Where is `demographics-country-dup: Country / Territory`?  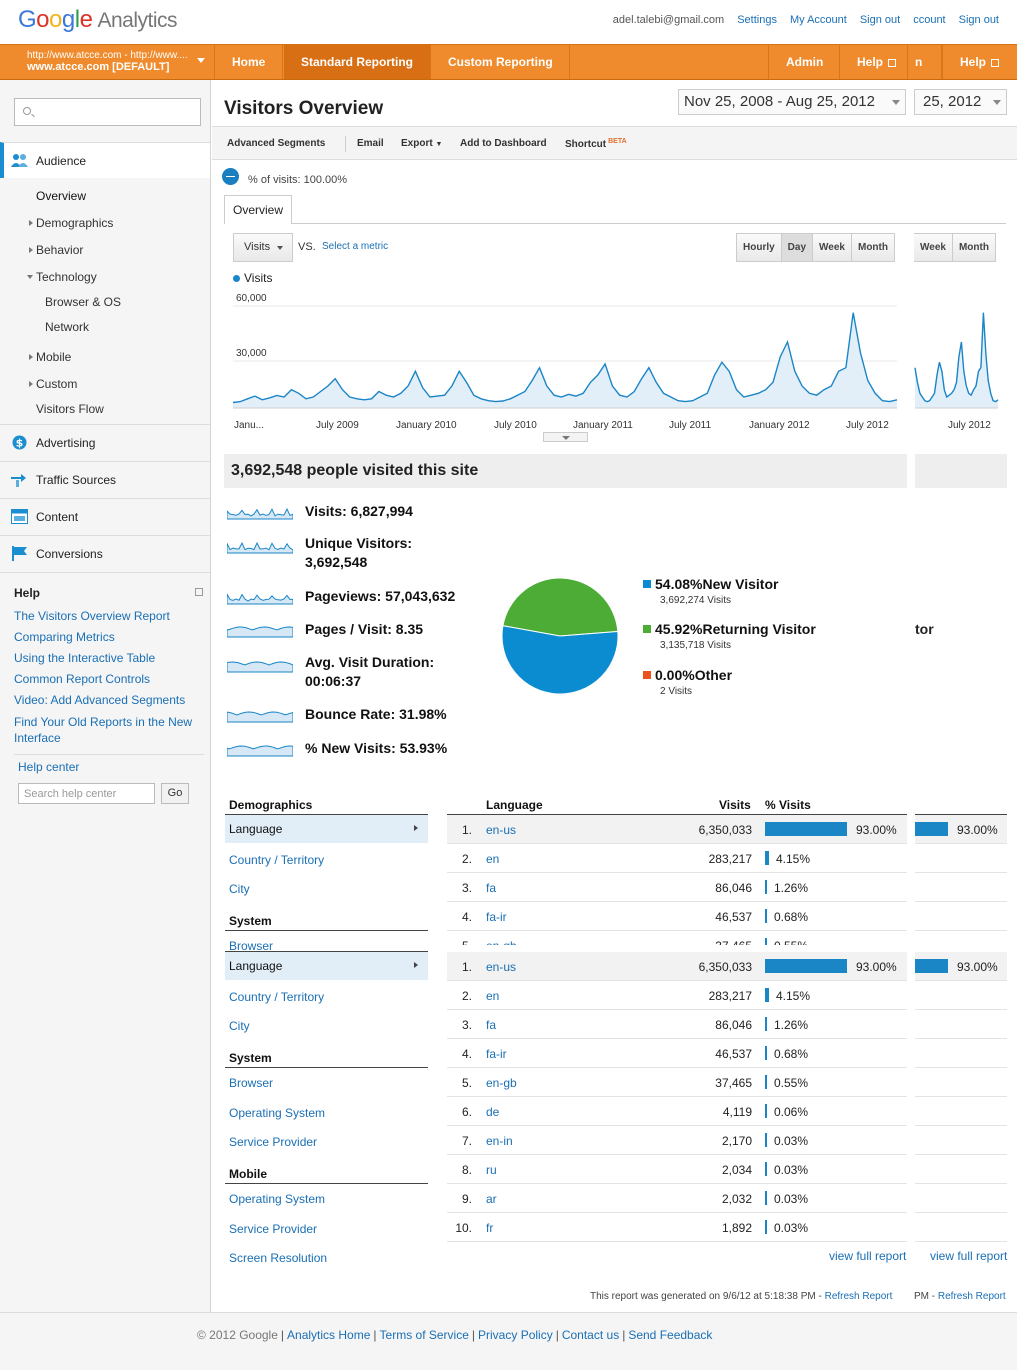 demographics-country-dup: Country / Territory is located at coordinates (277, 997).